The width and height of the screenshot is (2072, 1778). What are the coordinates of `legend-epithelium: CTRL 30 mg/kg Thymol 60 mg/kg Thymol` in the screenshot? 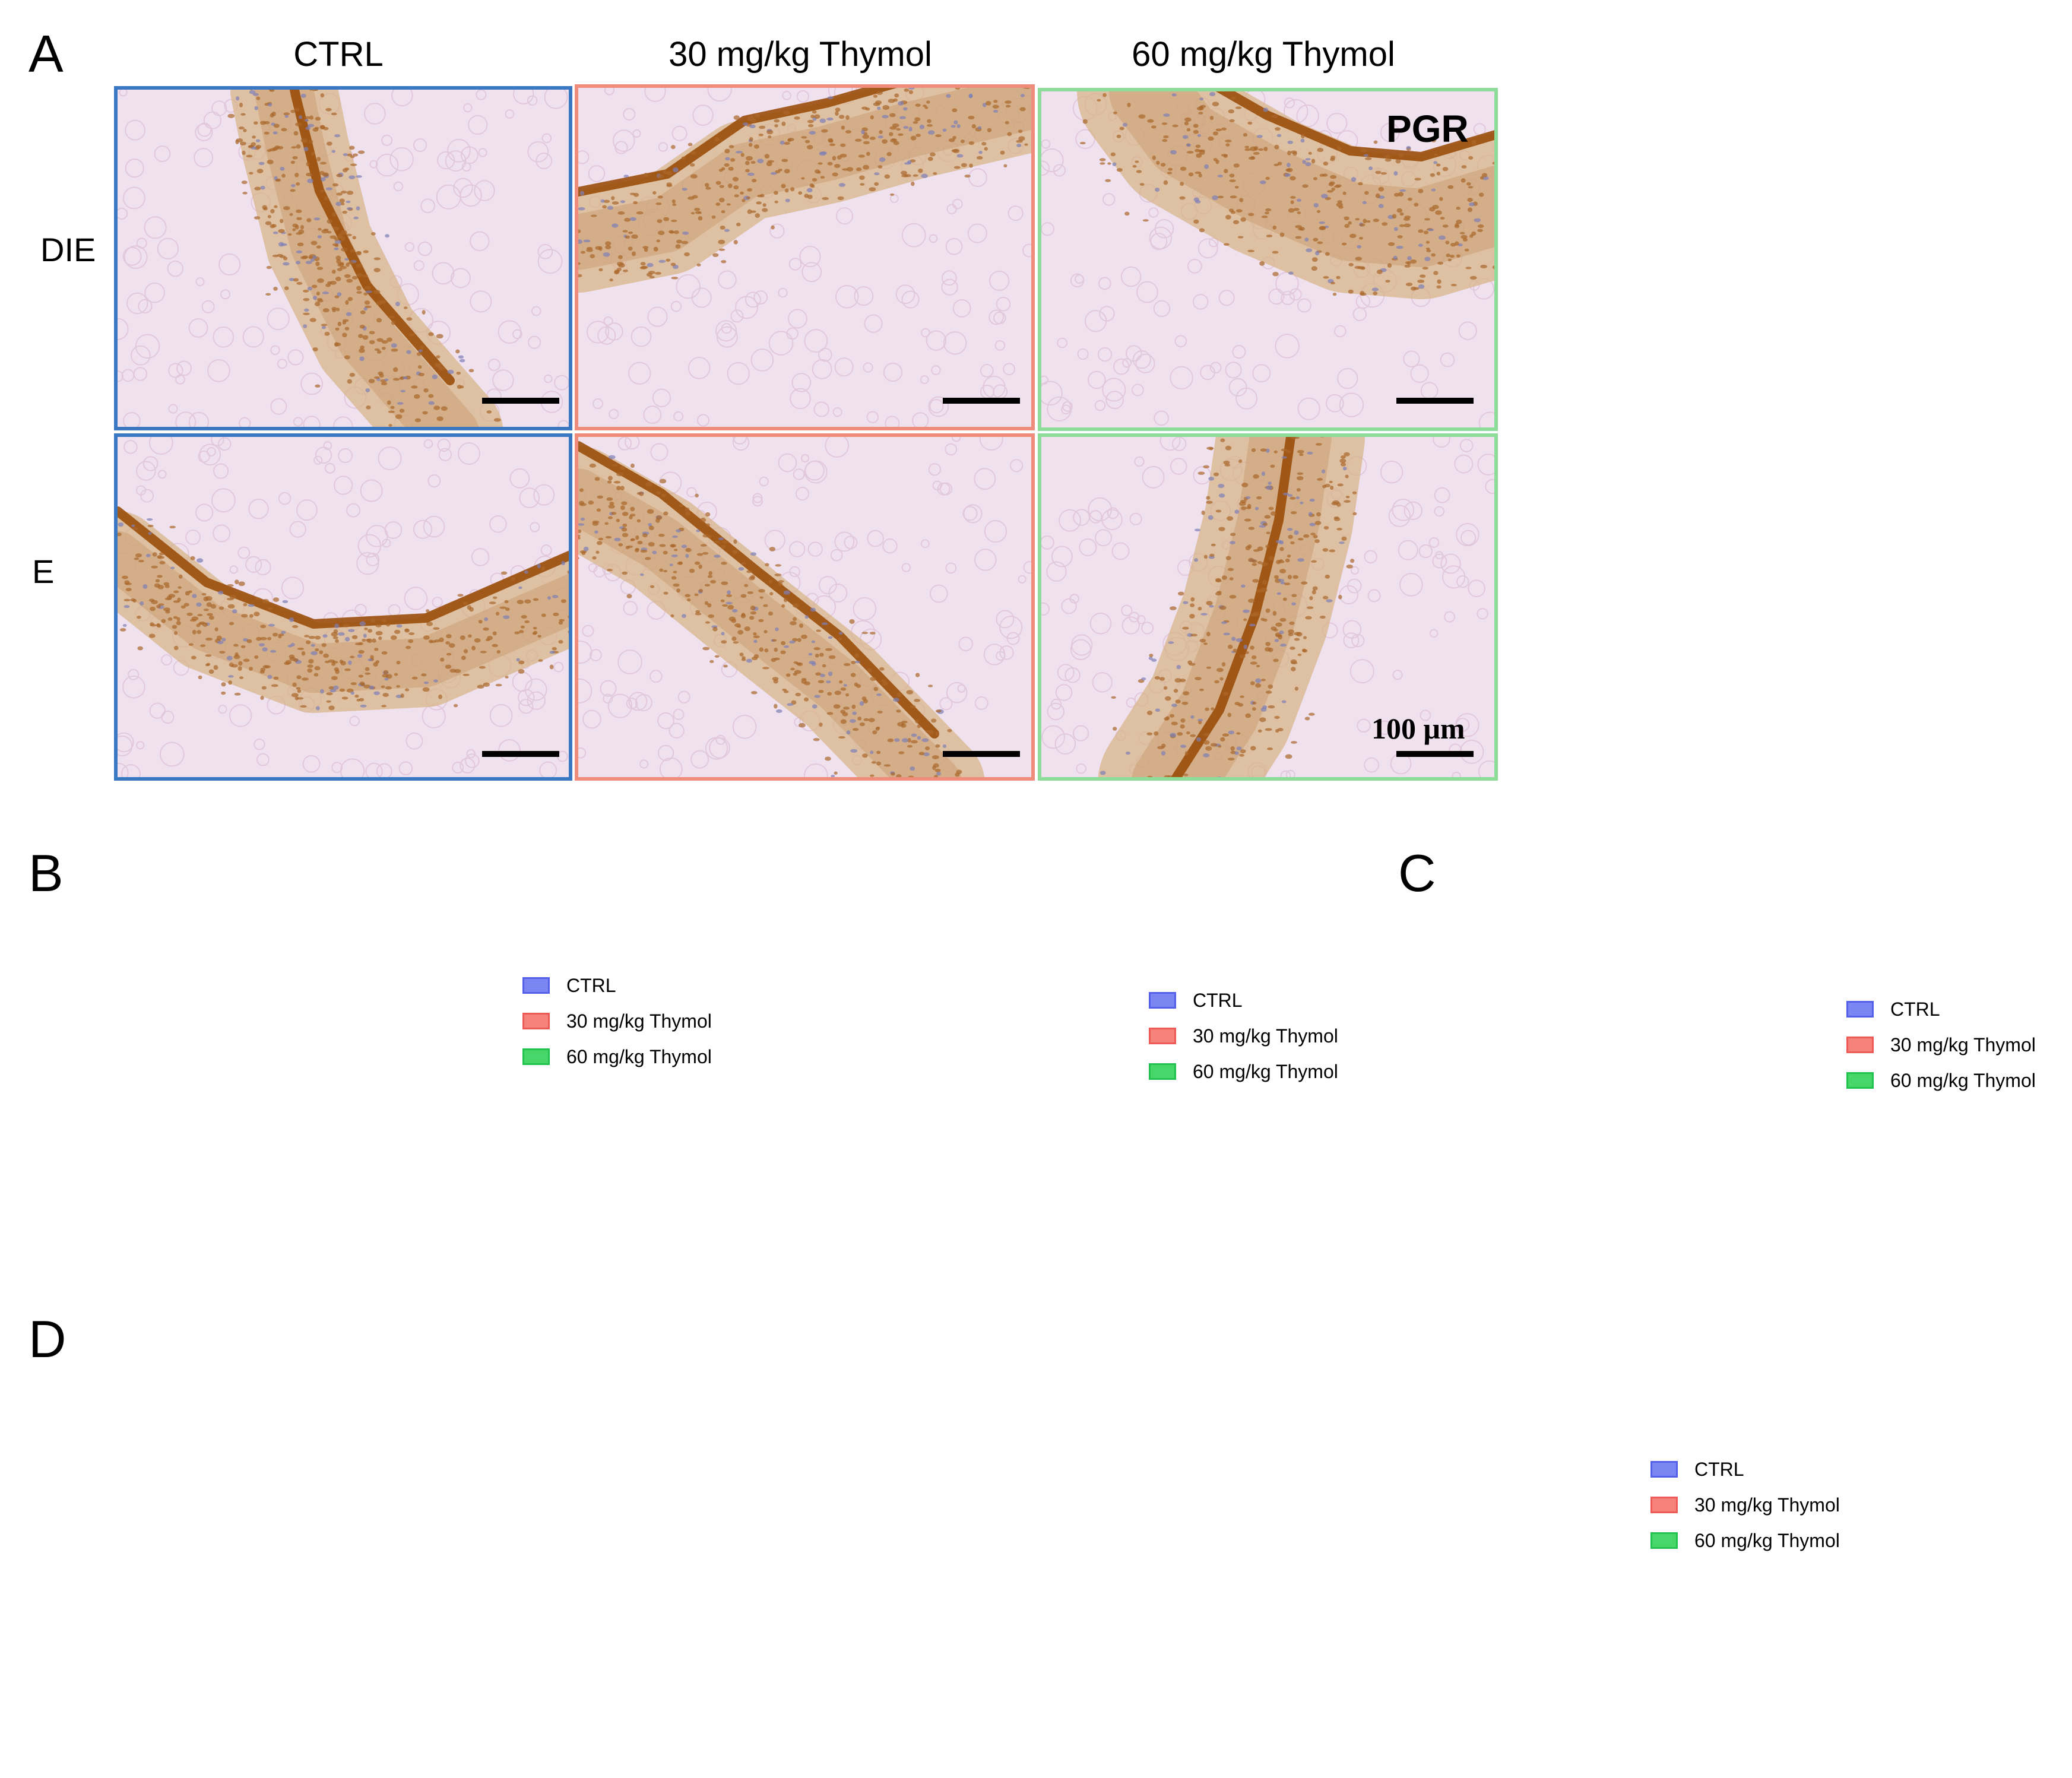 It's located at (617, 1022).